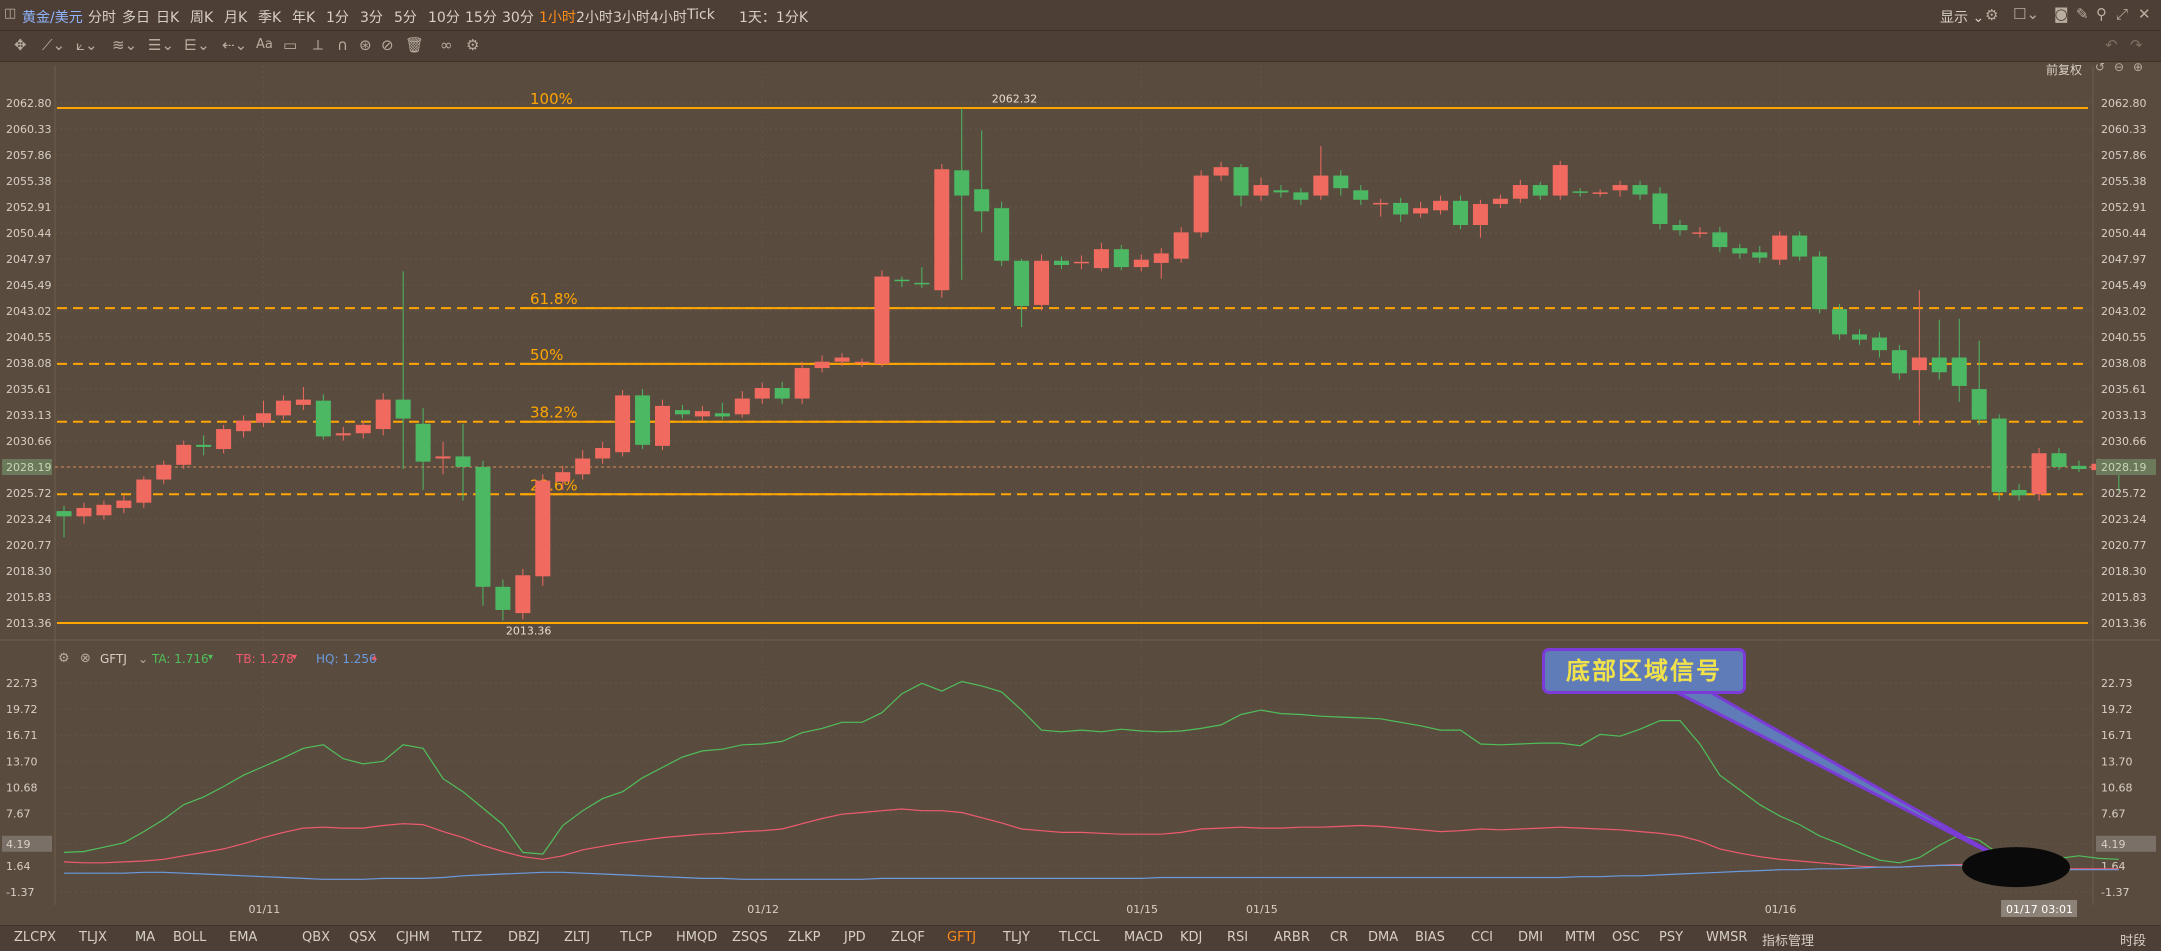 The width and height of the screenshot is (2161, 951). Describe the element at coordinates (518, 18) in the screenshot. I see `period-tab-12: 30分` at that location.